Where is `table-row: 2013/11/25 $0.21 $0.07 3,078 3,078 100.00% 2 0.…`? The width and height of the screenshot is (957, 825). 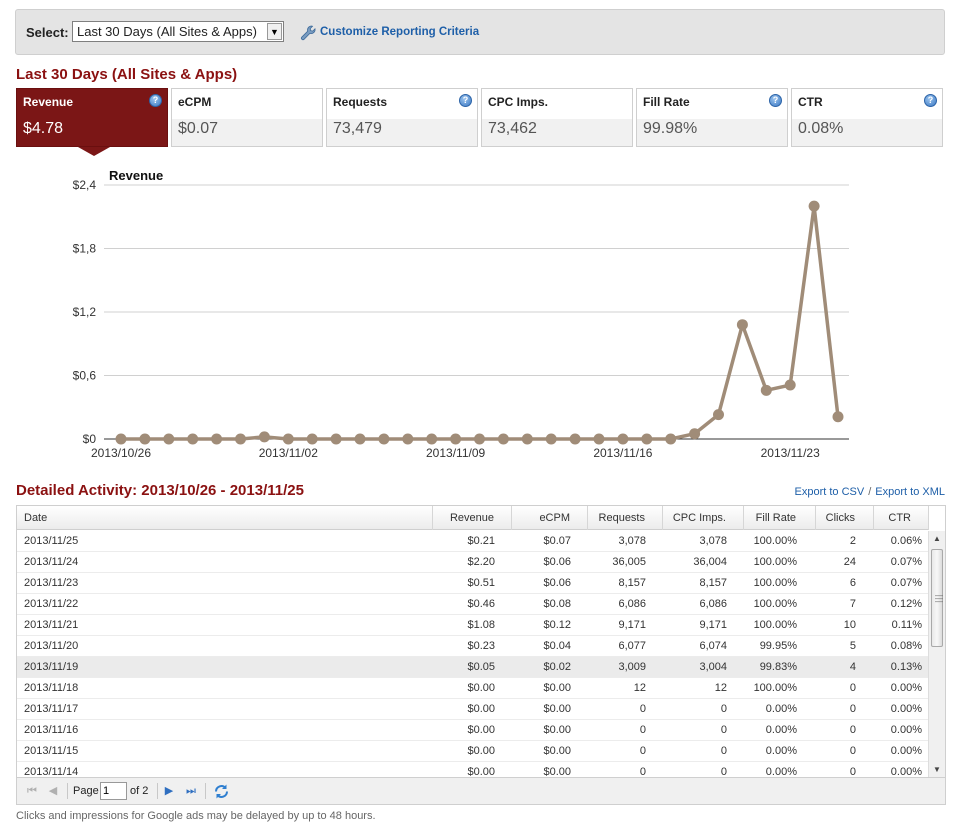
table-row: 2013/11/25 $0.21 $0.07 3,078 3,078 100.00% 2 0.… is located at coordinates (473, 541).